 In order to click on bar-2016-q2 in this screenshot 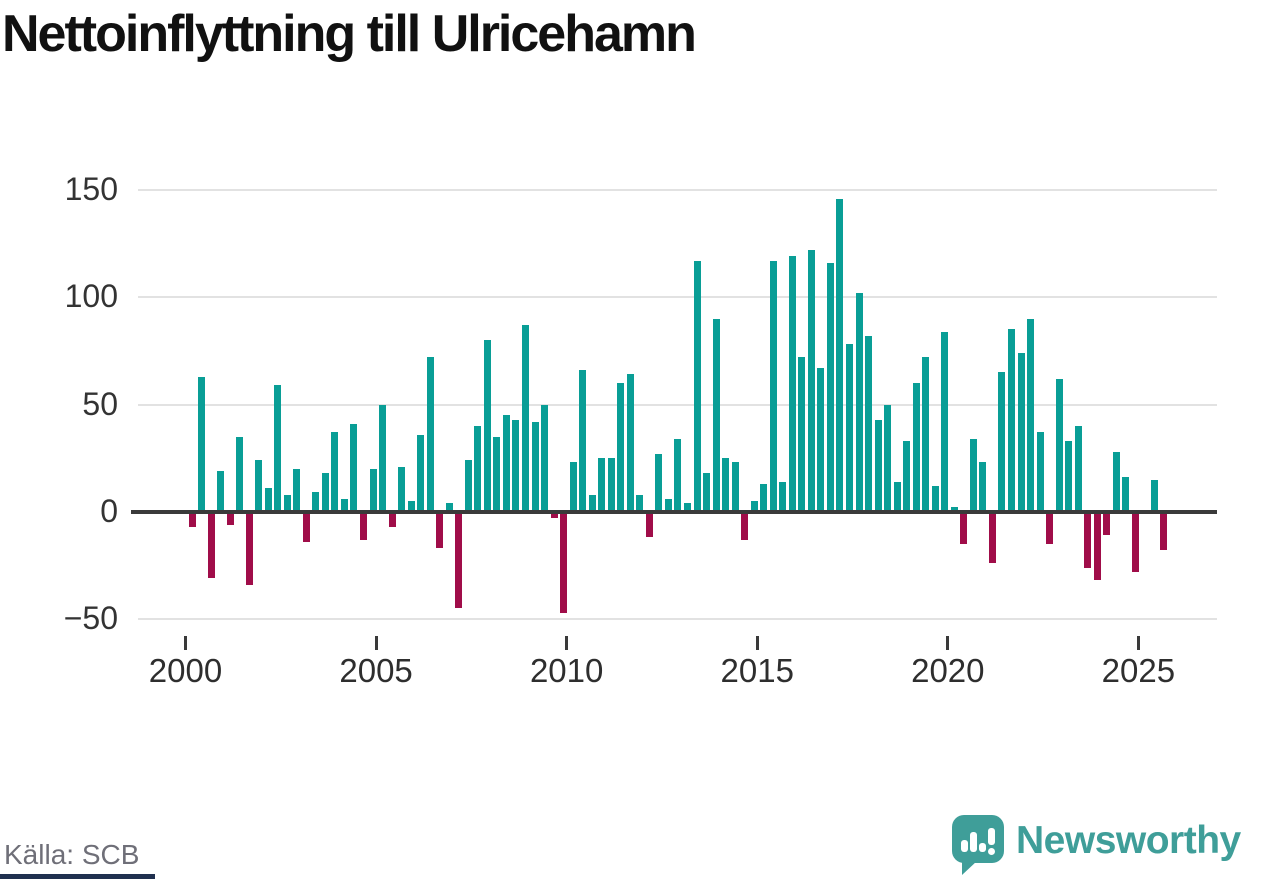, I will do `click(811, 381)`.